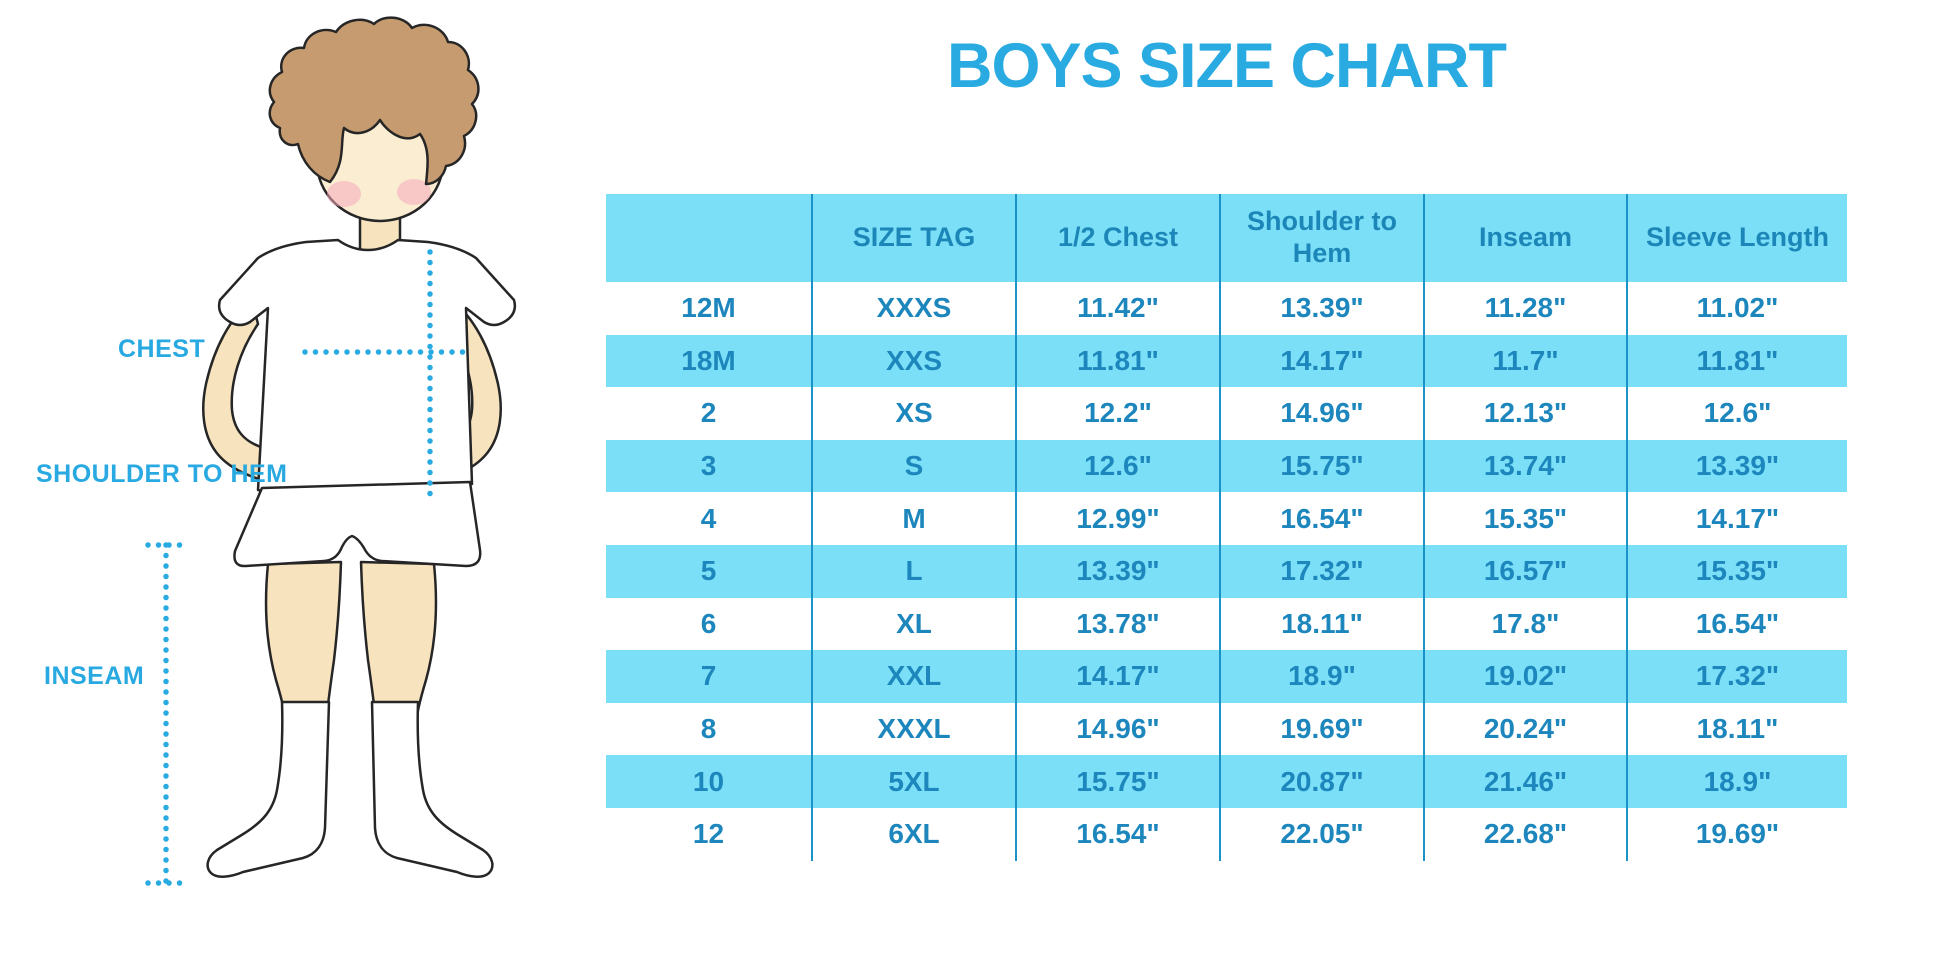 The image size is (1946, 973). Describe the element at coordinates (1525, 781) in the screenshot. I see `table-cell: 21.46"` at that location.